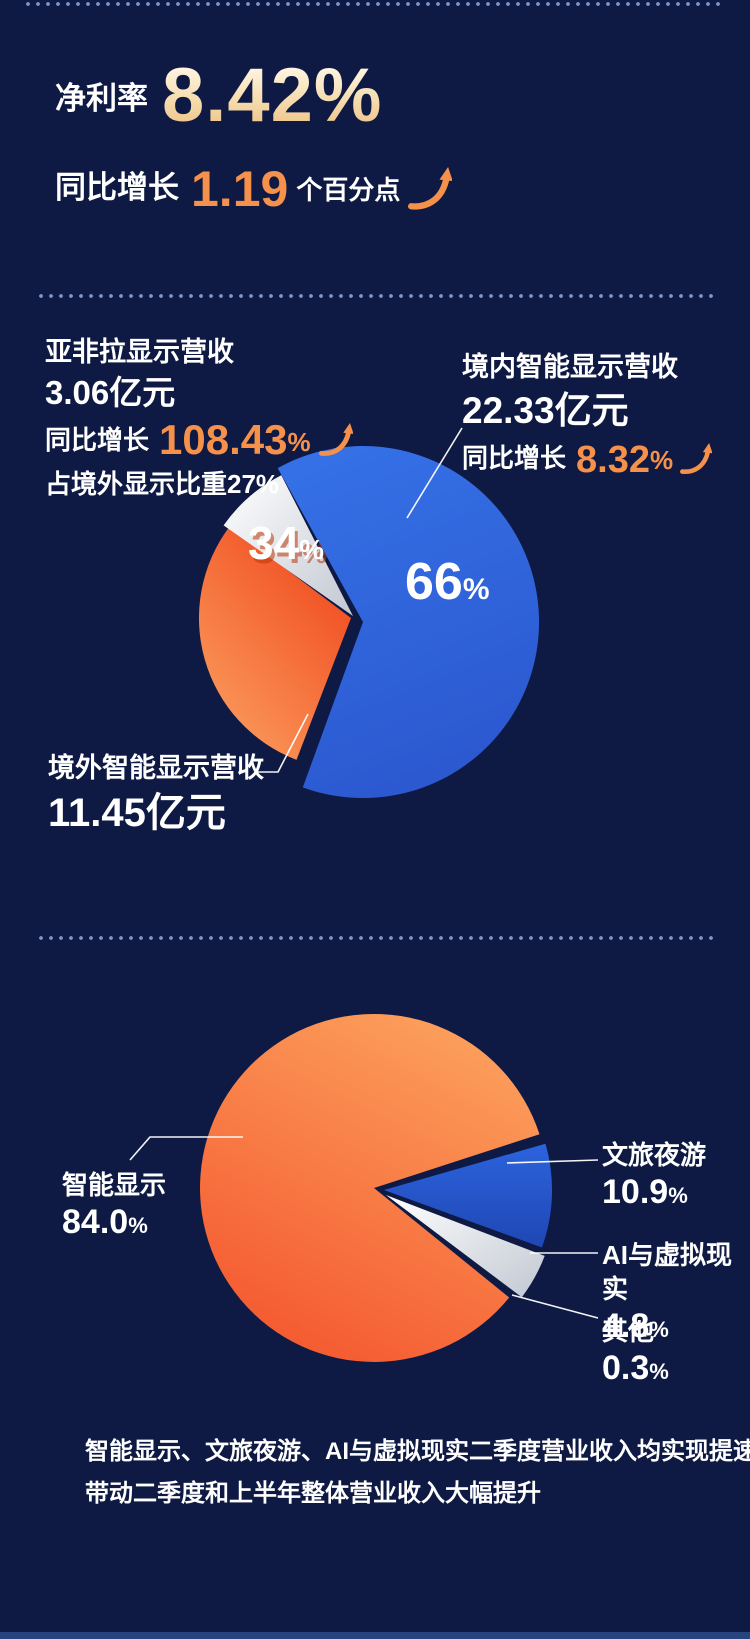 The height and width of the screenshot is (1639, 750). What do you see at coordinates (223, 439) in the screenshot?
I see `yoy-value: 108.43` at bounding box center [223, 439].